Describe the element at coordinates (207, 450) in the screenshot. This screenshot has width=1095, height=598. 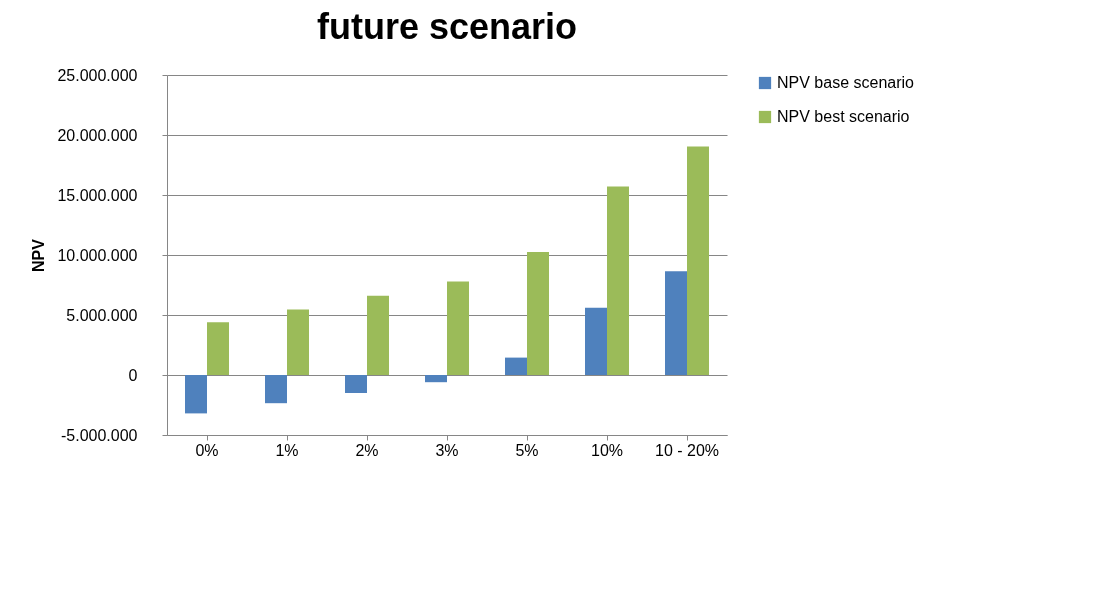
I see `x-tick-label: 0%` at that location.